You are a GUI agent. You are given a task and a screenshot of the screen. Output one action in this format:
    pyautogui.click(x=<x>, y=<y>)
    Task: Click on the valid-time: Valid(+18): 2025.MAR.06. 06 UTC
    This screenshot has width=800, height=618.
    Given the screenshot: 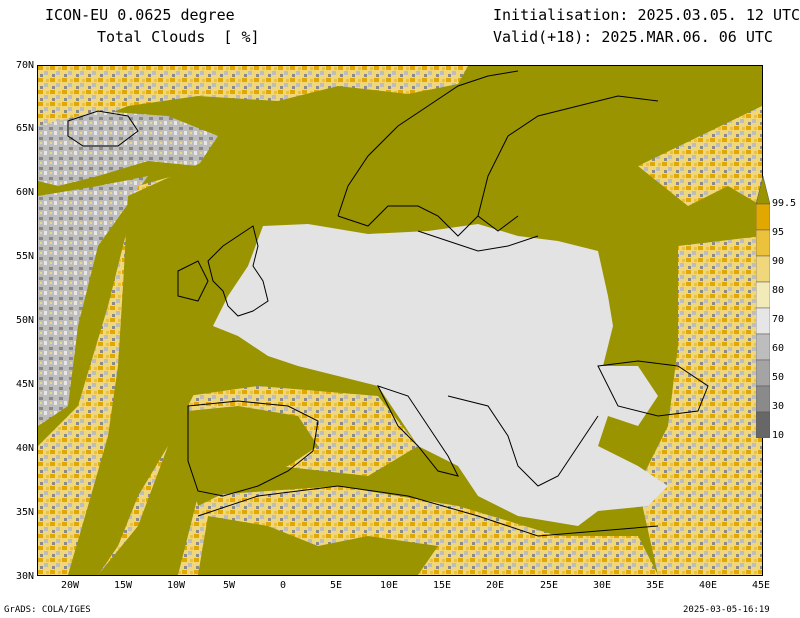 What is the action you would take?
    pyautogui.click(x=633, y=37)
    